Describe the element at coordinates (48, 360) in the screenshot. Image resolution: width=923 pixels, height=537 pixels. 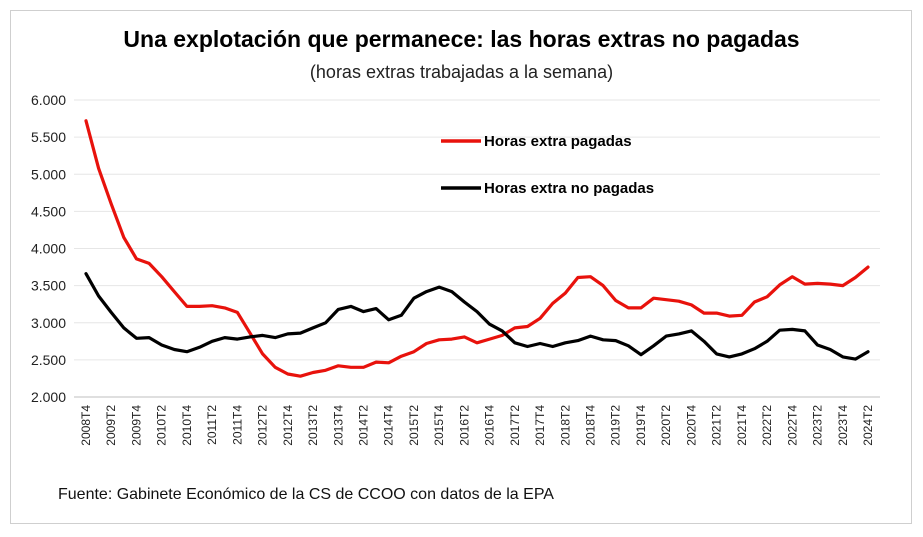
I see `y-tick-label: 2.500` at that location.